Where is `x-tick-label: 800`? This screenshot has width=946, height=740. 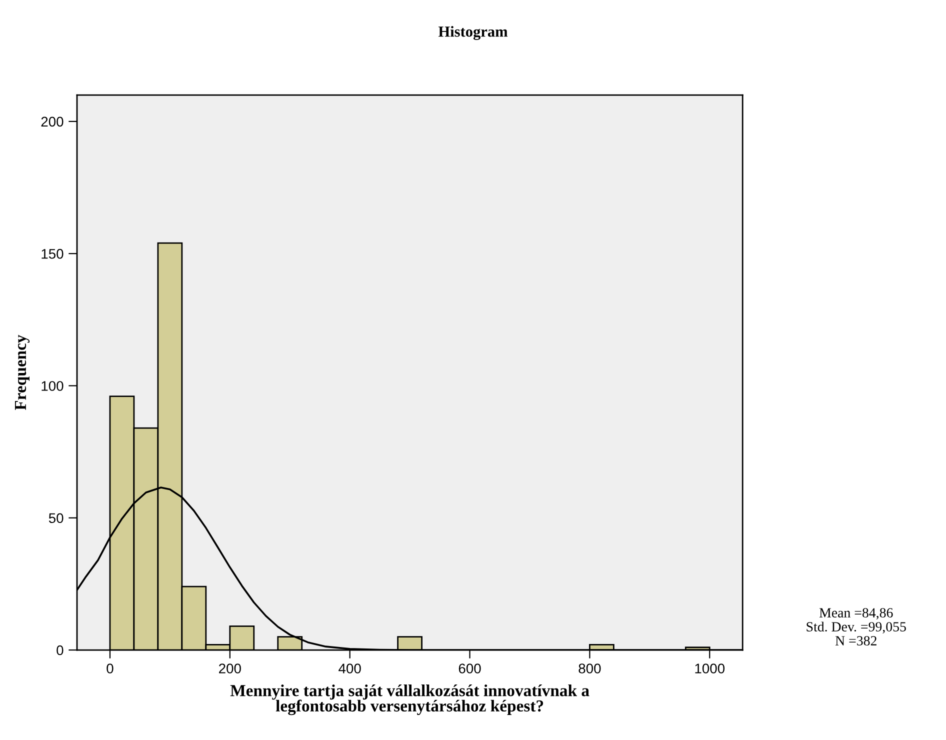 x-tick-label: 800 is located at coordinates (589, 669).